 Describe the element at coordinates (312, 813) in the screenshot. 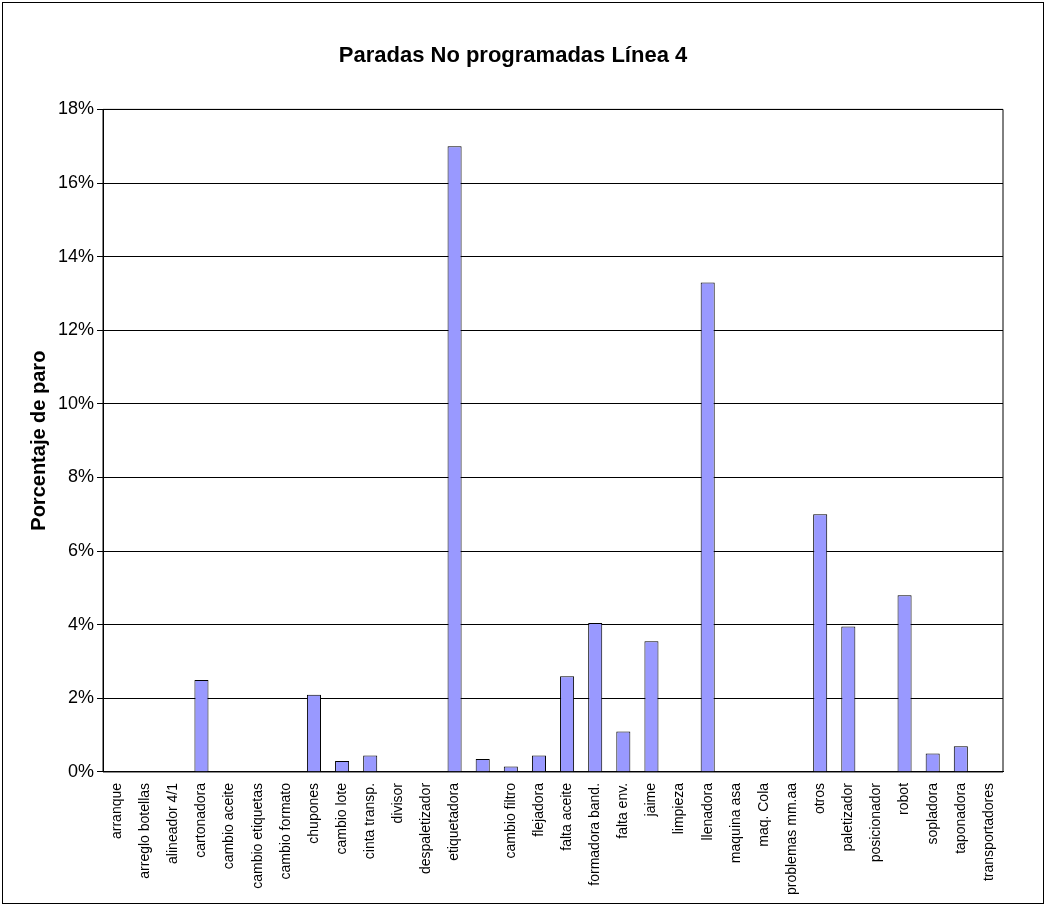

I see `x-tick-label: chupones` at that location.